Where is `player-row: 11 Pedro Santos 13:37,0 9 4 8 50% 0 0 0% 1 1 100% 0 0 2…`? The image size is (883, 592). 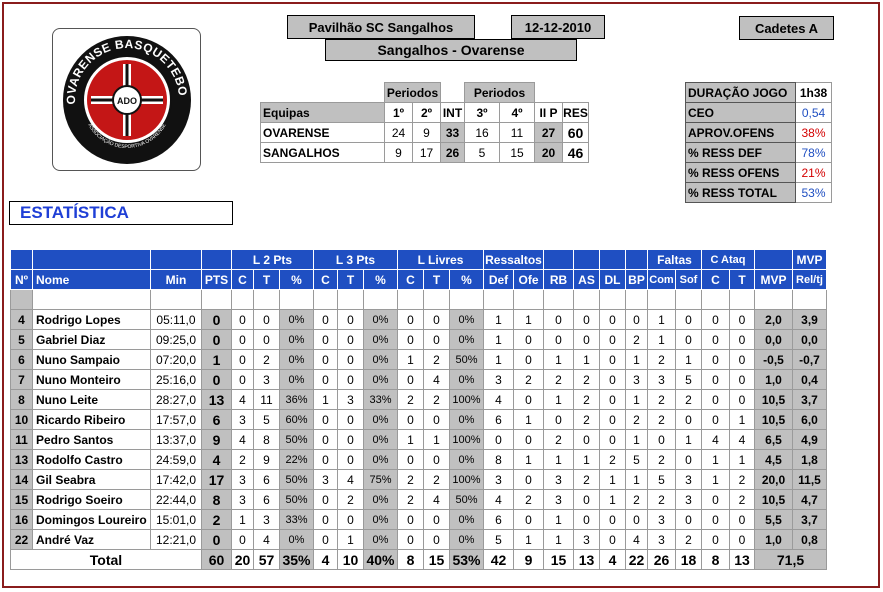 player-row: 11 Pedro Santos 13:37,0 9 4 8 50% 0 0 0% 1 1 100% 0 0 2… is located at coordinates (418, 439).